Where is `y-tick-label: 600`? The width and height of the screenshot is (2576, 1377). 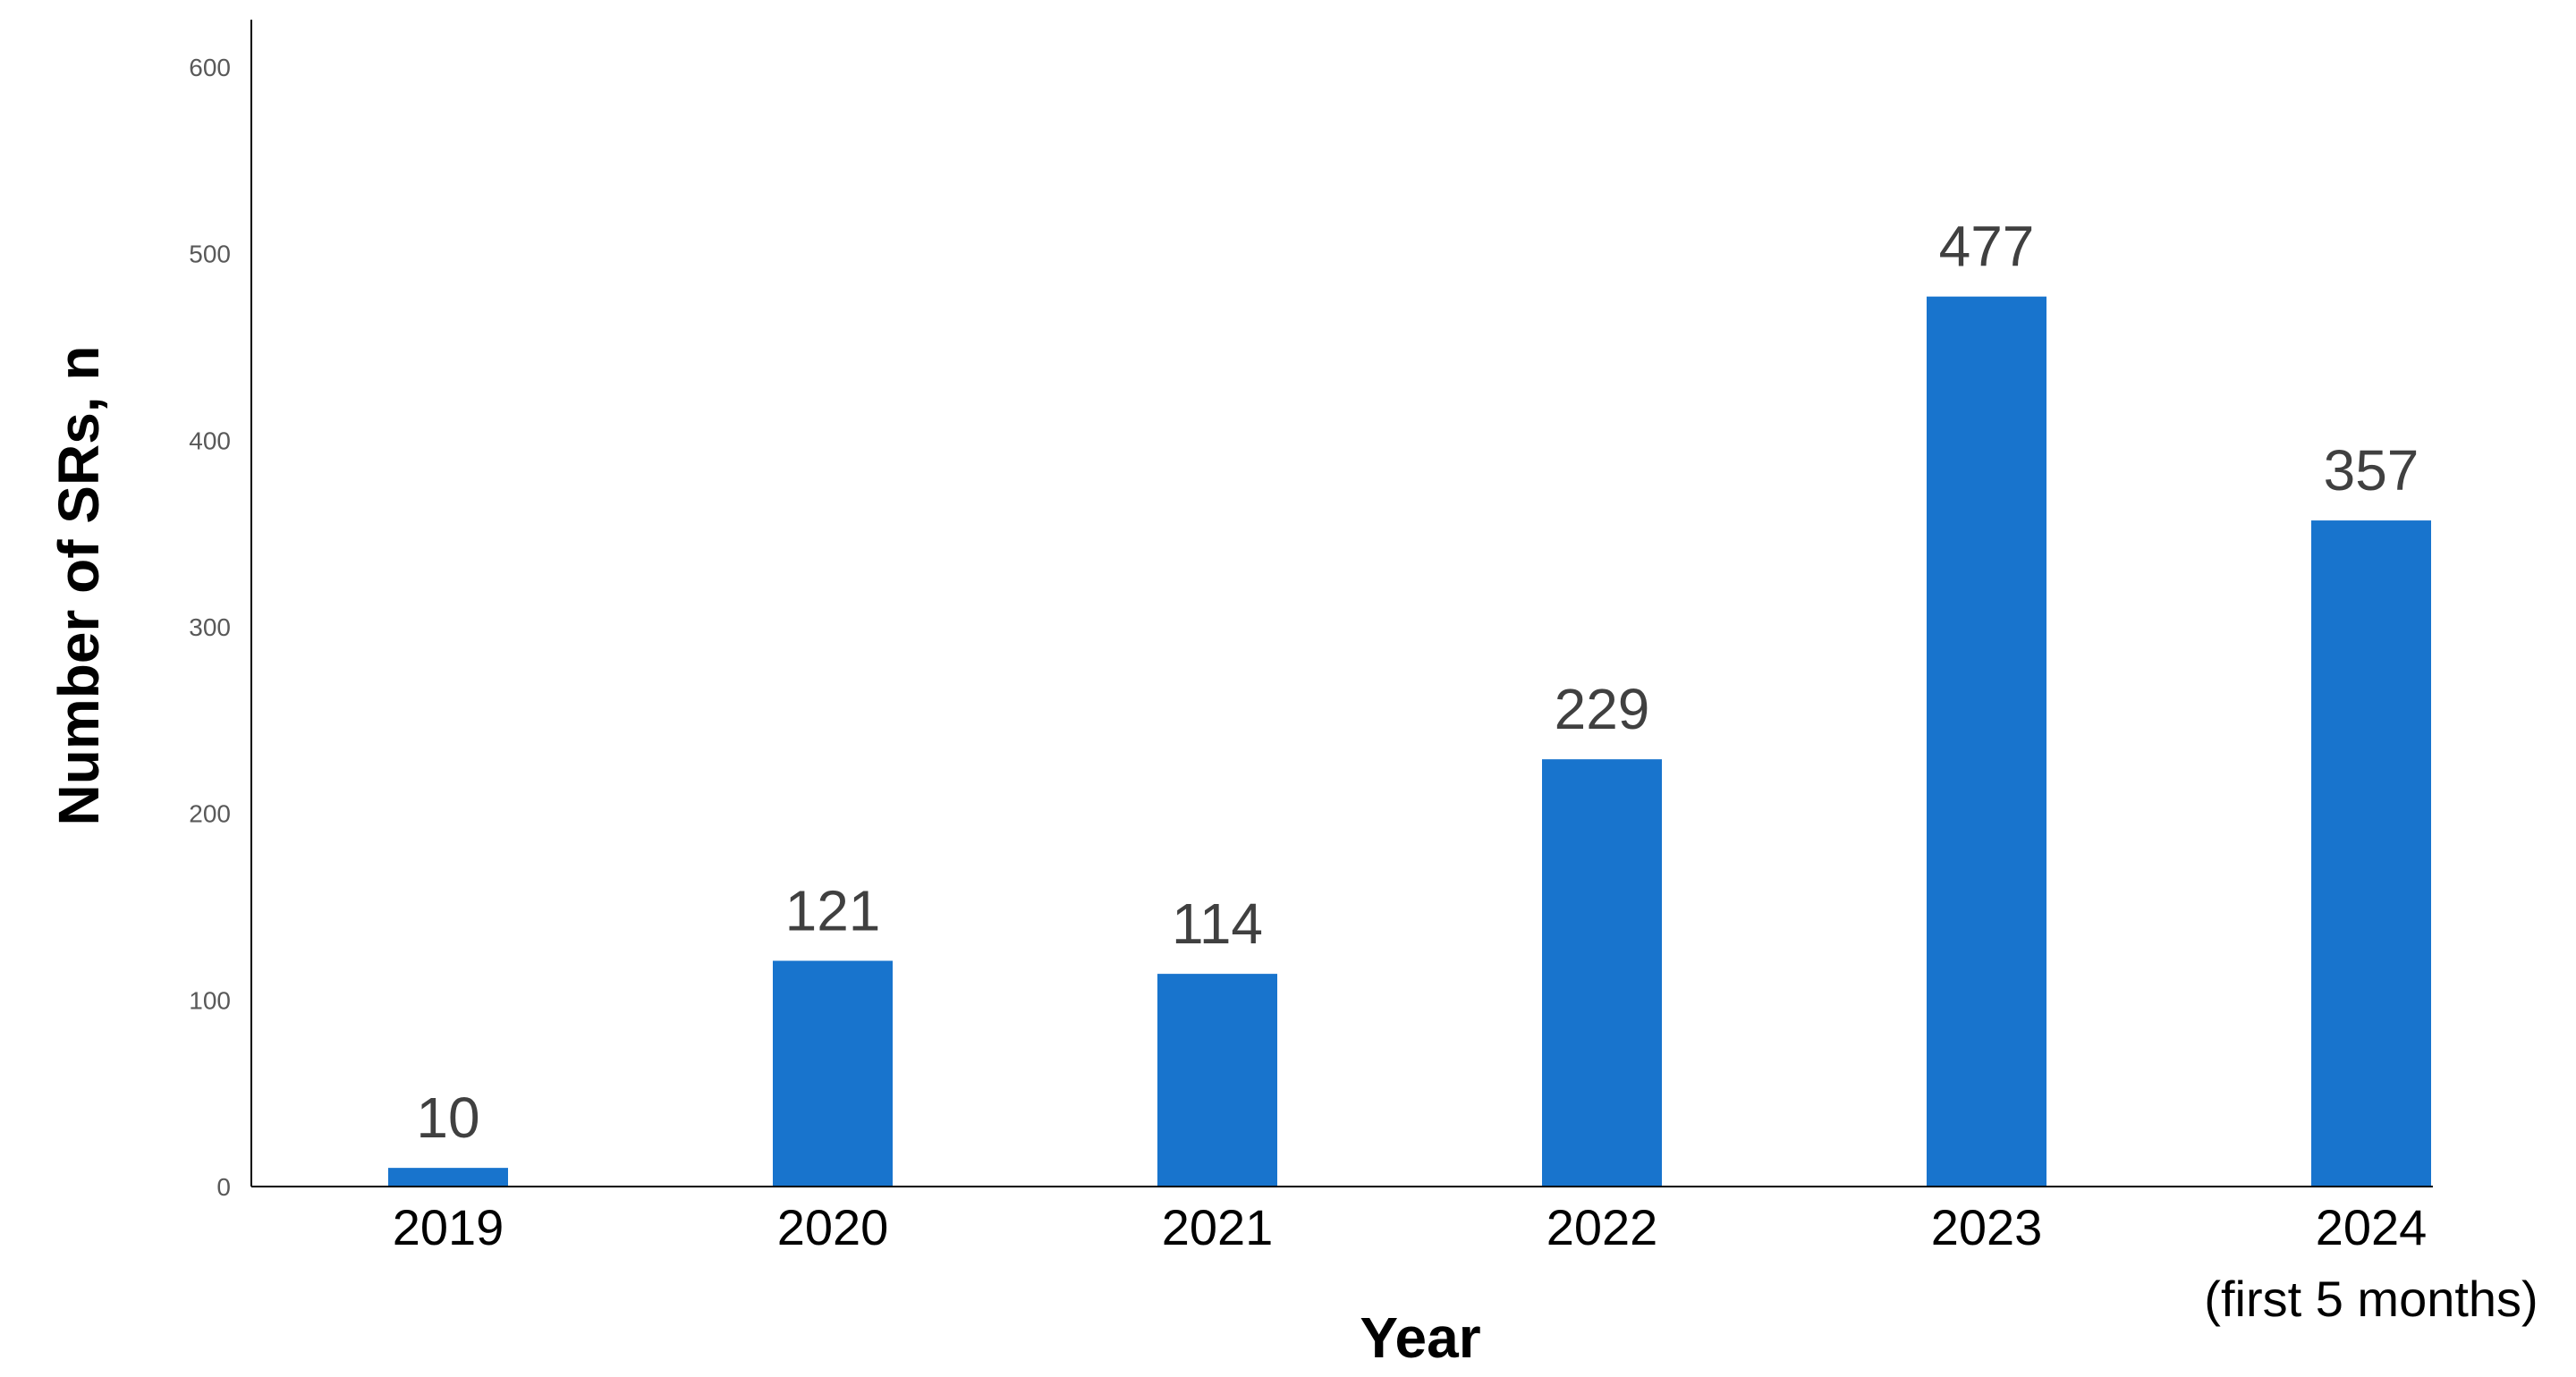 y-tick-label: 600 is located at coordinates (210, 67).